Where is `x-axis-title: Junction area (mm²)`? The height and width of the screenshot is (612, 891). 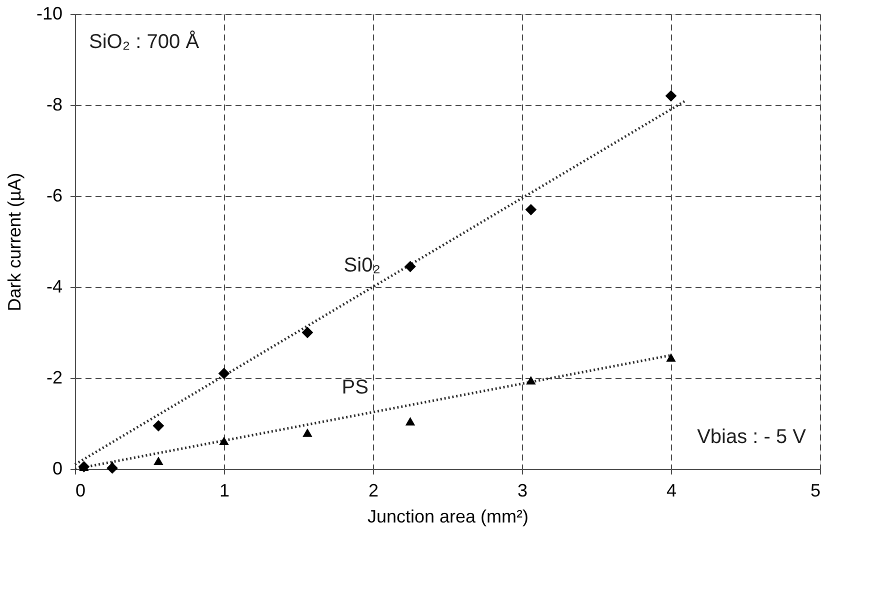
x-axis-title: Junction area (mm²) is located at coordinates (448, 516).